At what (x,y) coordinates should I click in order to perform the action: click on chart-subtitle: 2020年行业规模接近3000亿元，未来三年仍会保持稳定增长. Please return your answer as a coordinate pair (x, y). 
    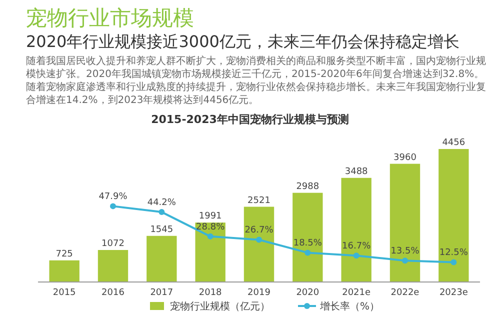
    Looking at the image, I should click on (243, 42).